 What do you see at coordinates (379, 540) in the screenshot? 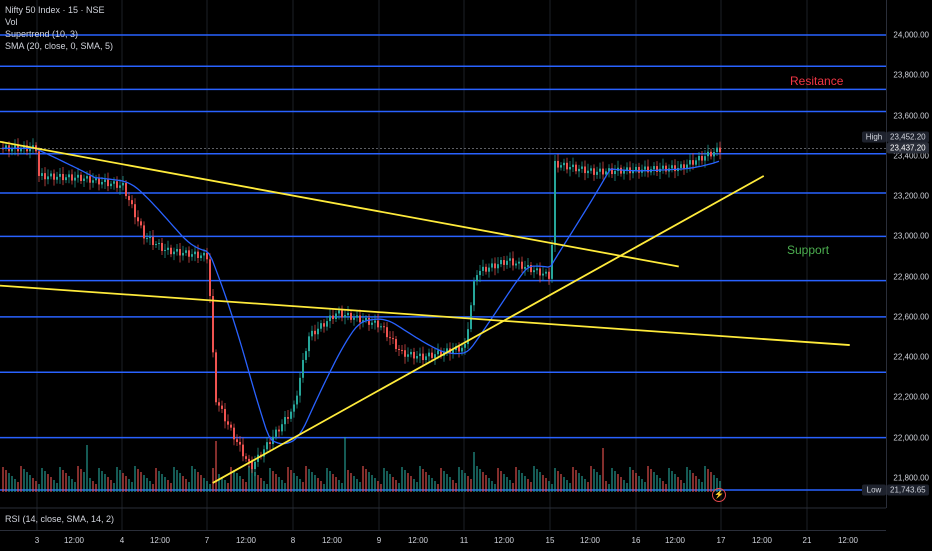
I see `time-tick: 9` at bounding box center [379, 540].